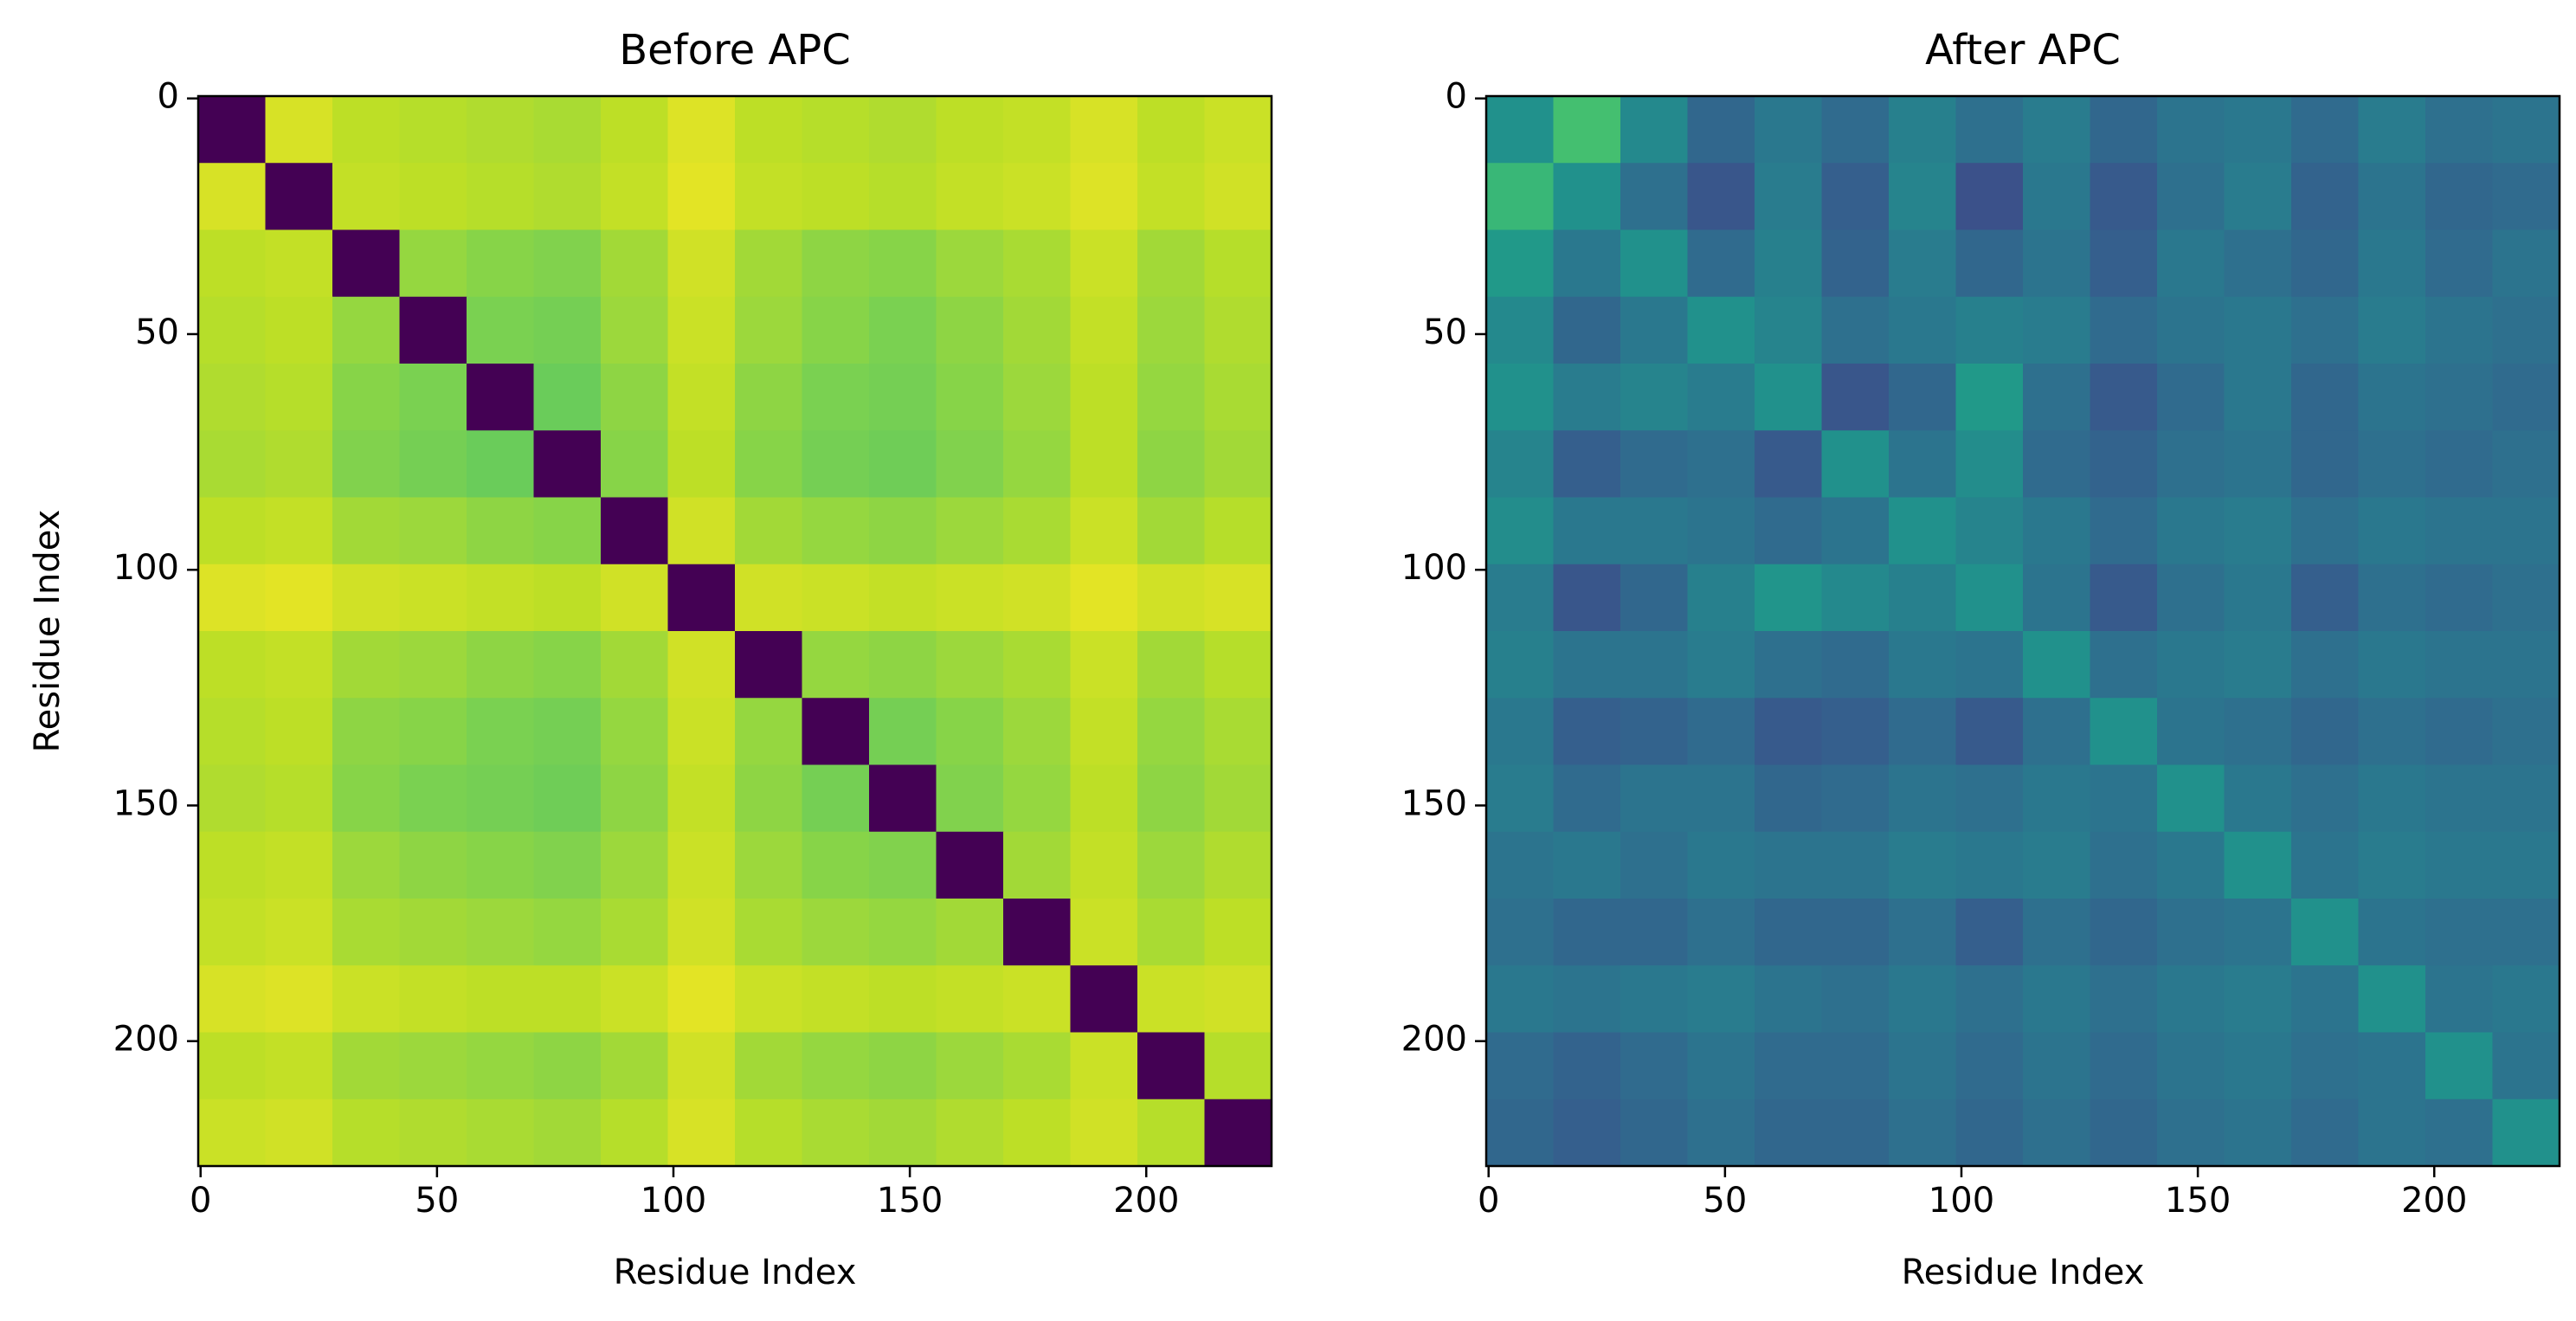 Image resolution: width=2576 pixels, height=1321 pixels. I want to click on x-tick-label: 100, so click(673, 1201).